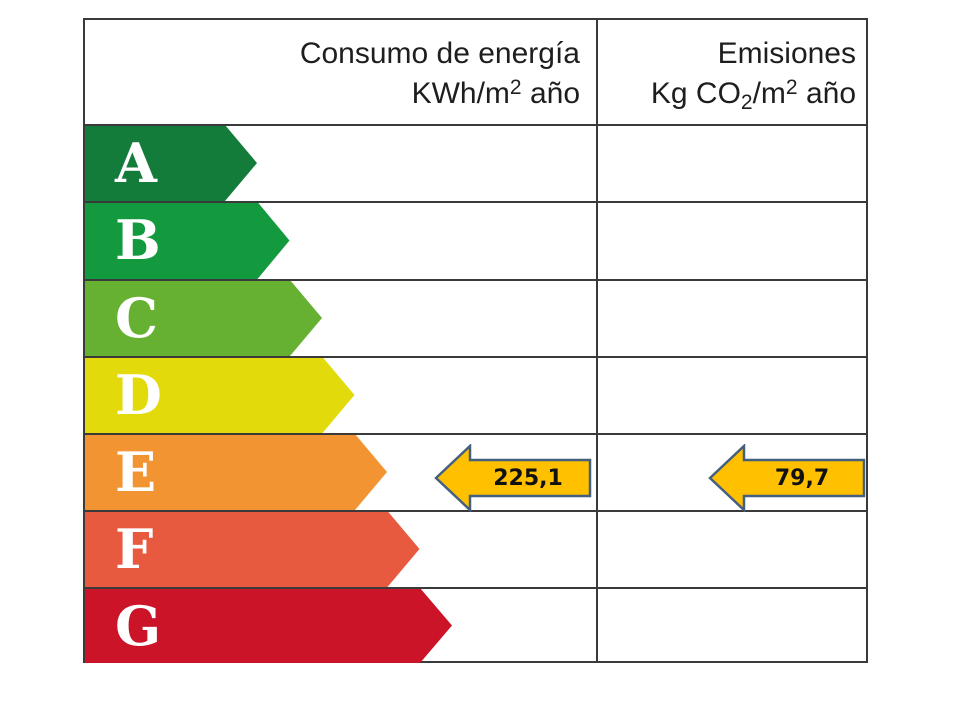  What do you see at coordinates (137, 318) in the screenshot?
I see `band-letter: C` at bounding box center [137, 318].